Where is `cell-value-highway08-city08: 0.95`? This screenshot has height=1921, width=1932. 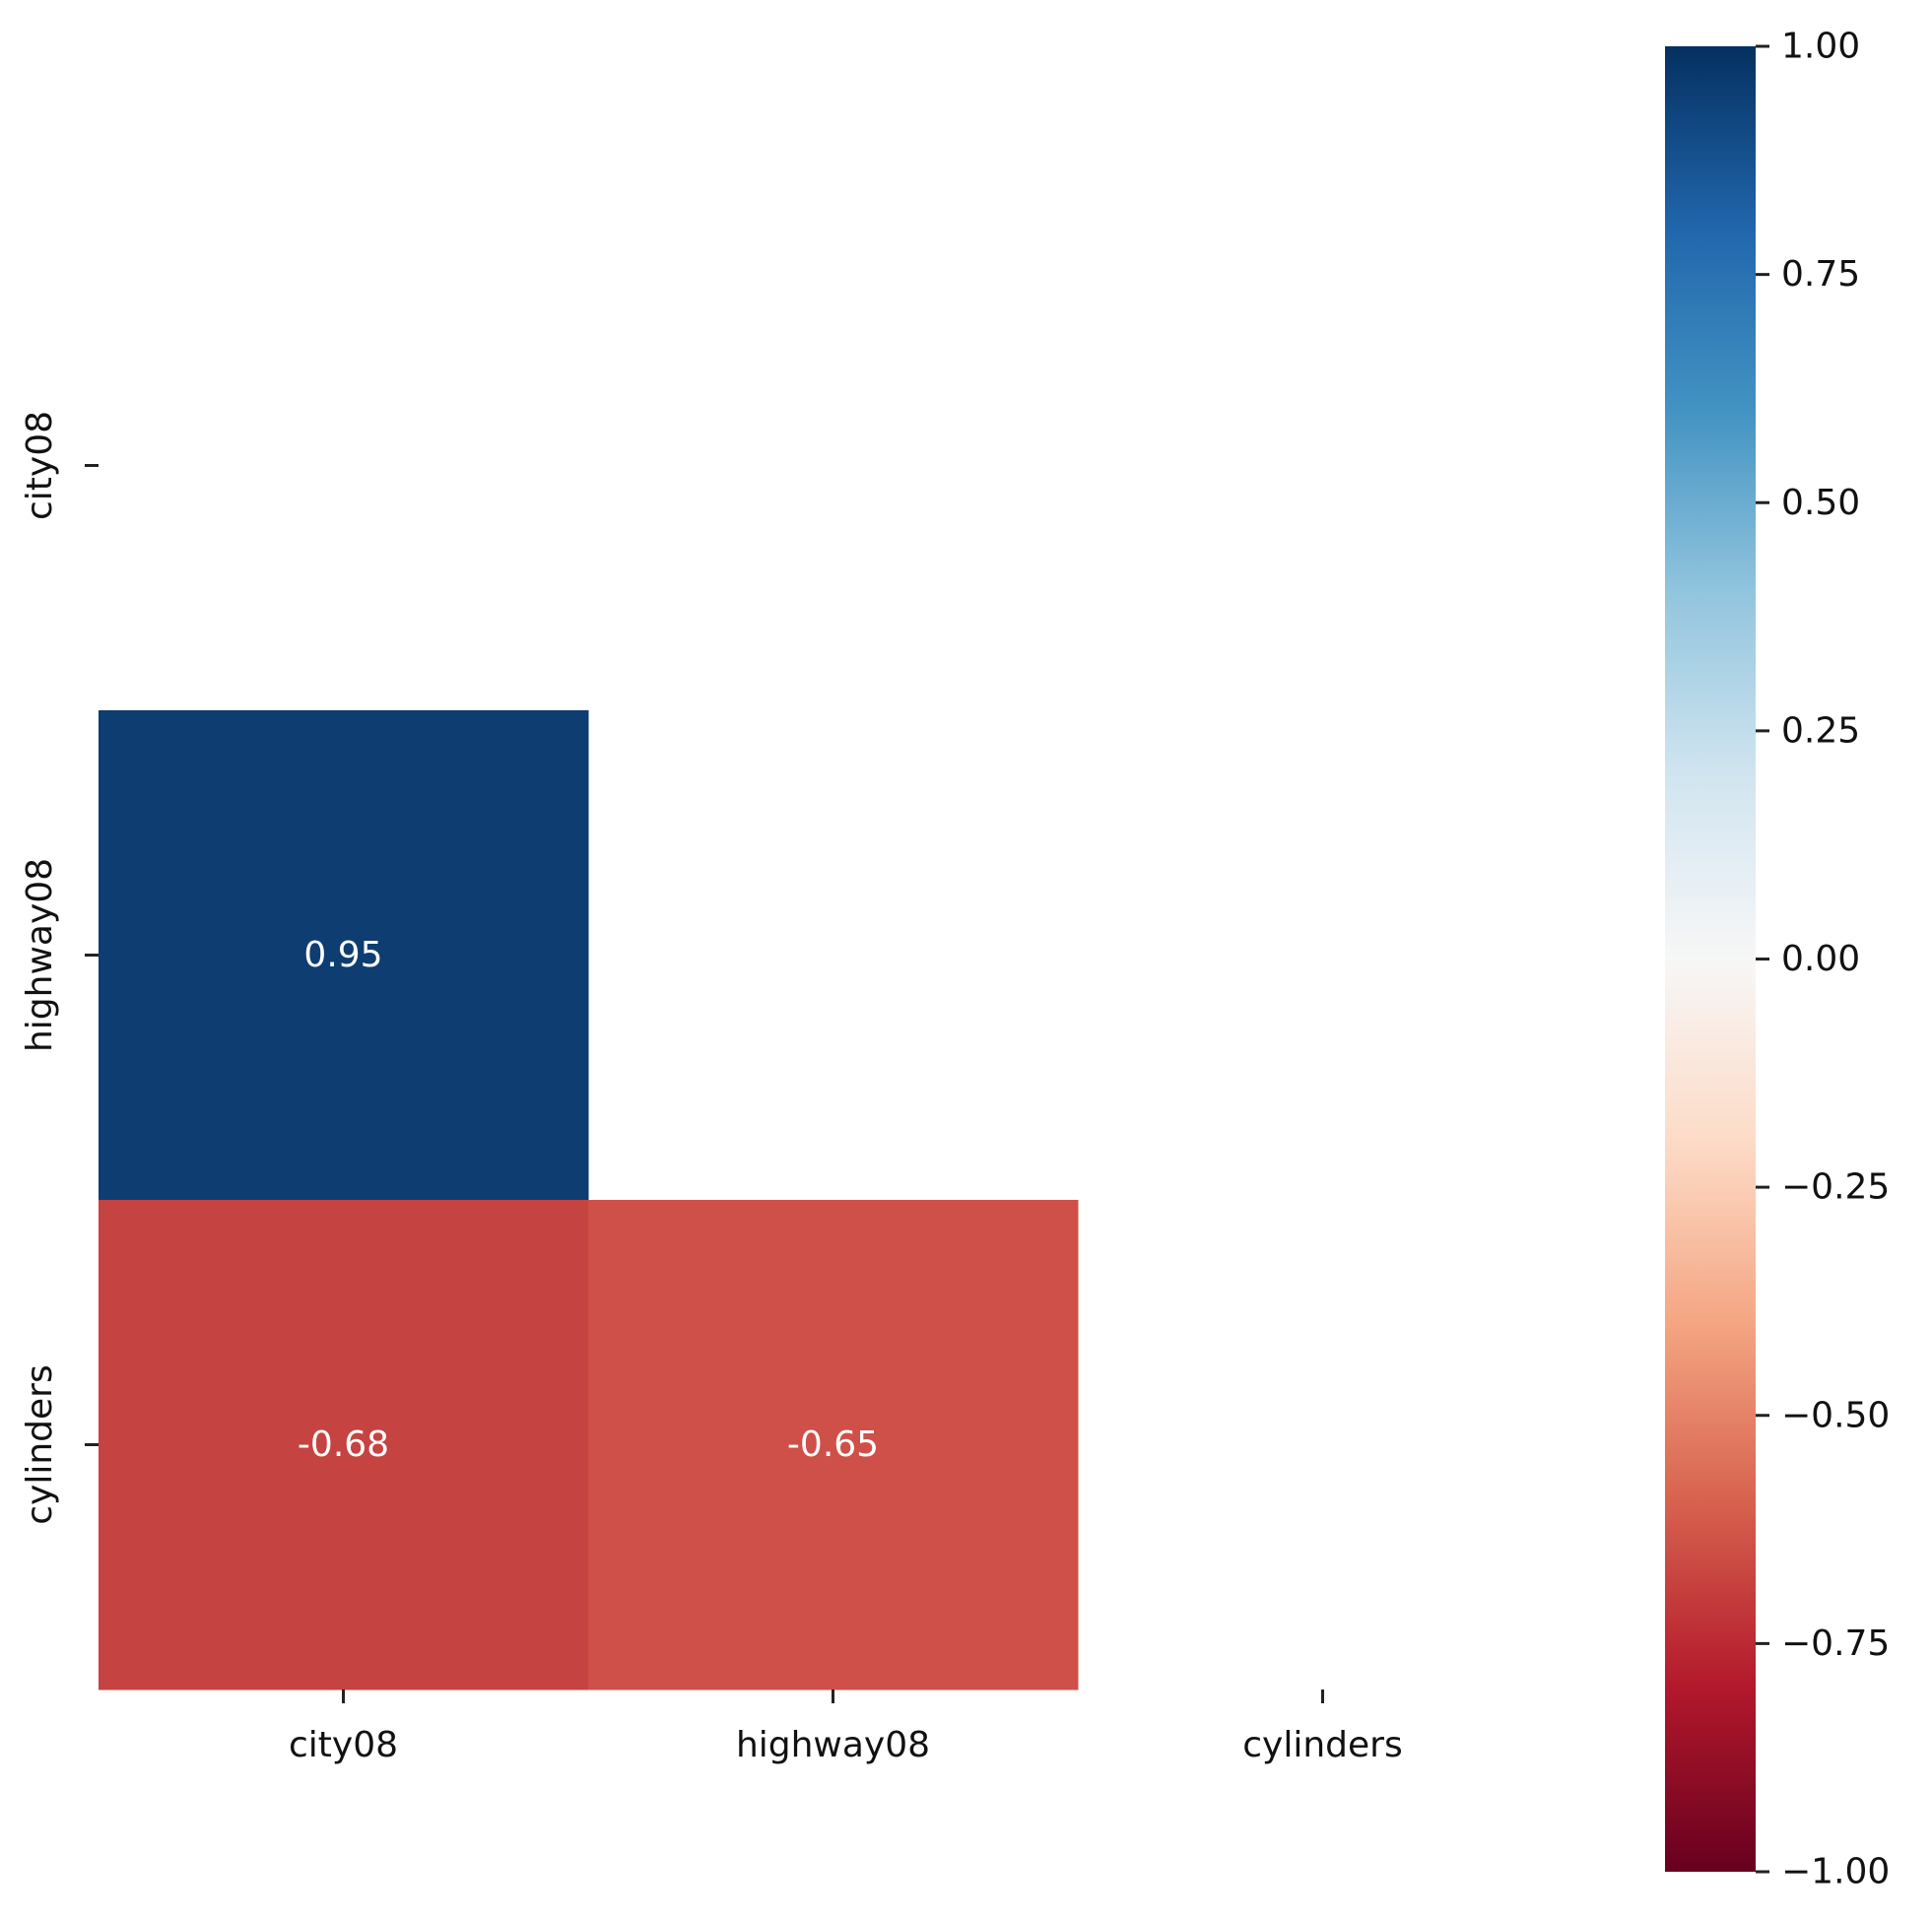
cell-value-highway08-city08: 0.95 is located at coordinates (342, 955).